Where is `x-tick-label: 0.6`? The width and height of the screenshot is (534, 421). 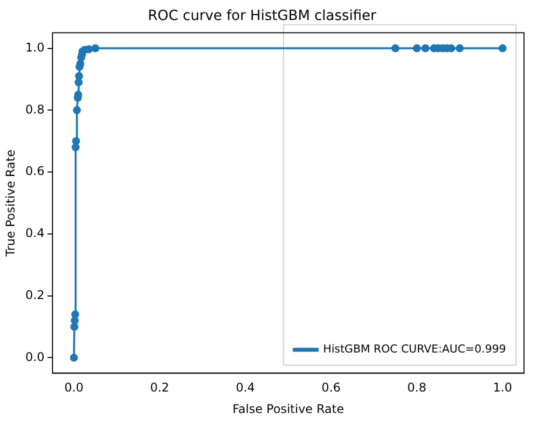 x-tick-label: 0.6 is located at coordinates (331, 387).